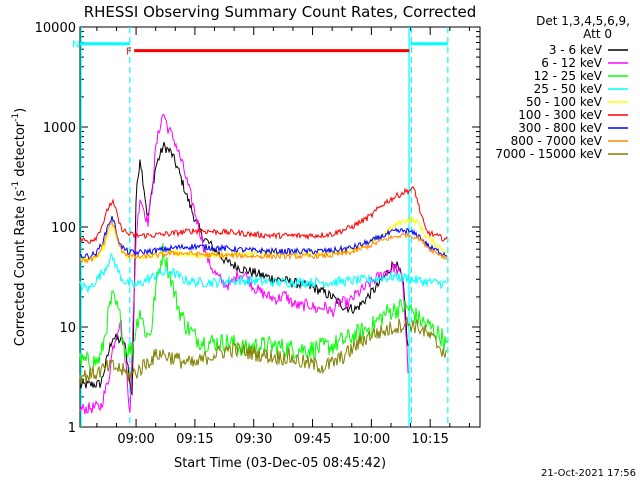  Describe the element at coordinates (429, 439) in the screenshot. I see `x-tick-label: 10:15` at that location.